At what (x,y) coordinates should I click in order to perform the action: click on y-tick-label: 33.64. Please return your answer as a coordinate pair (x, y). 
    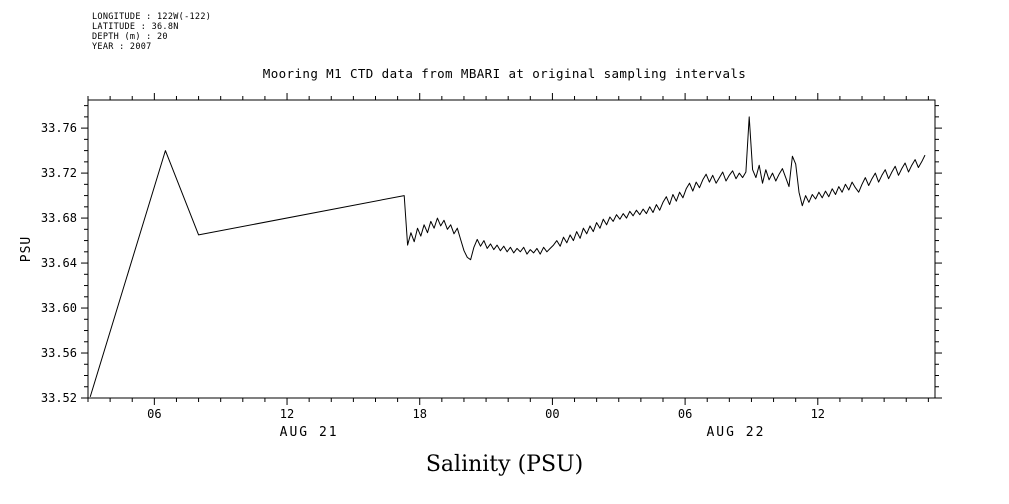
    Looking at the image, I should click on (59, 263).